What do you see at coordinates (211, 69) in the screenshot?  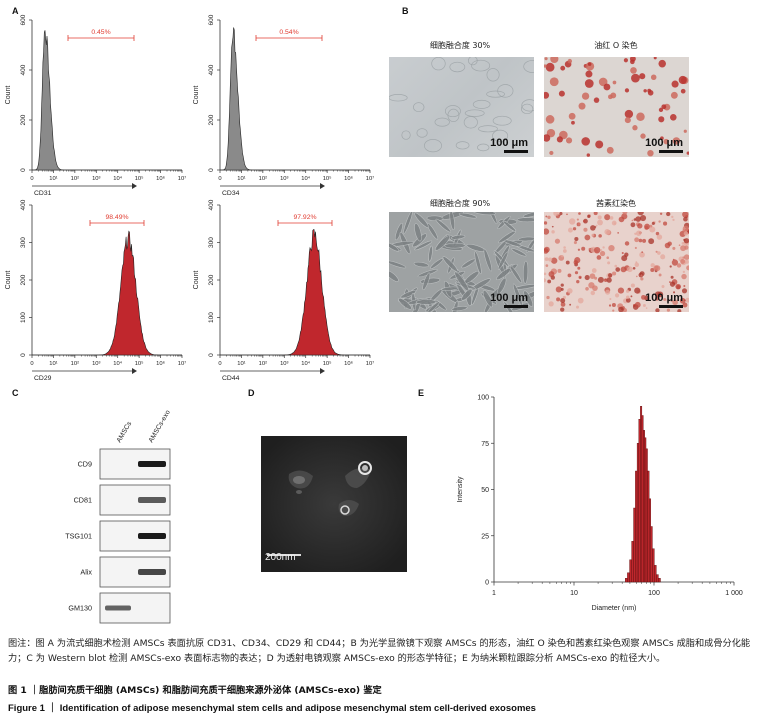 I see `y-tick-label: 400` at bounding box center [211, 69].